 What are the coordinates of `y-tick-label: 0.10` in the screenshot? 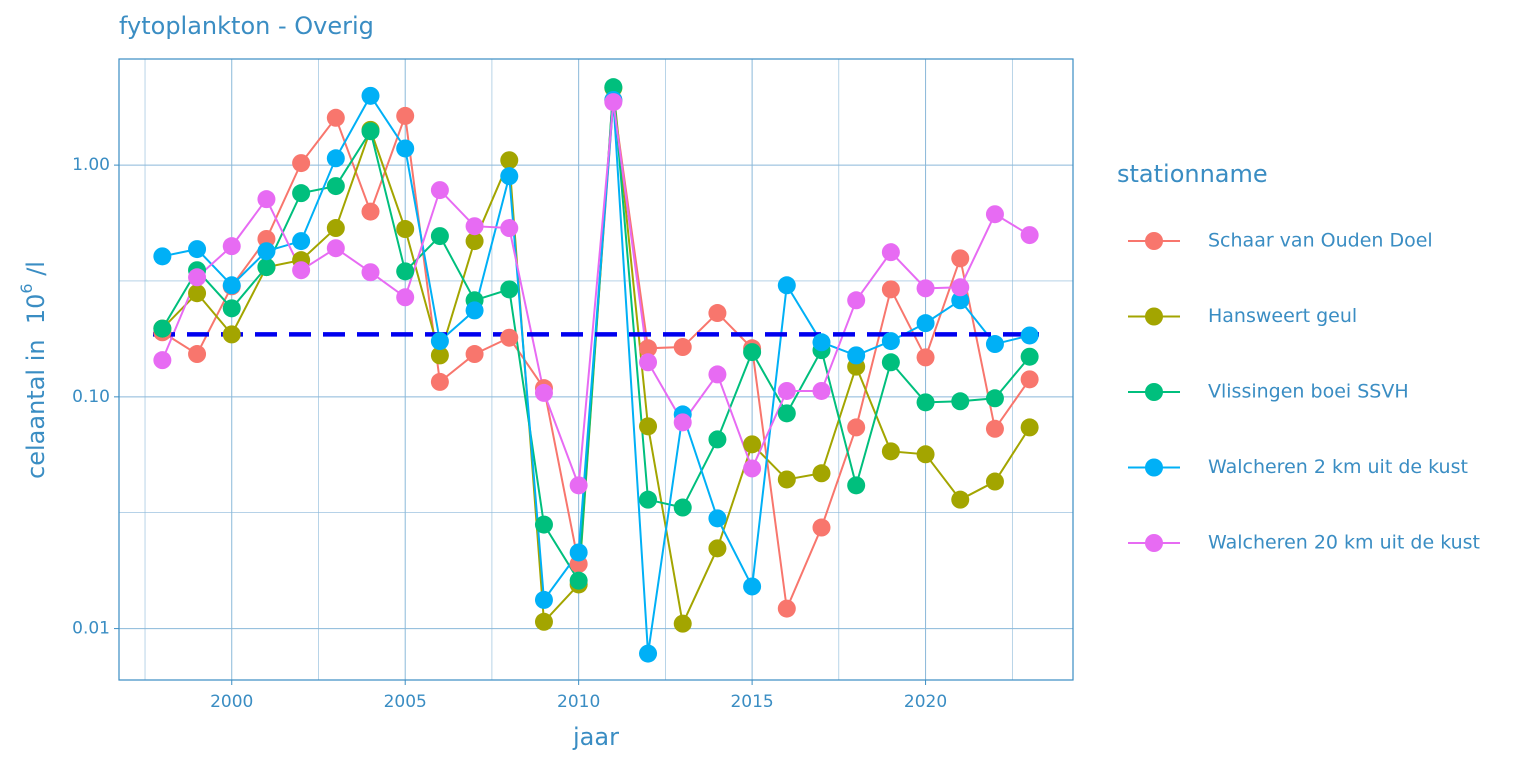 It's located at (91, 397).